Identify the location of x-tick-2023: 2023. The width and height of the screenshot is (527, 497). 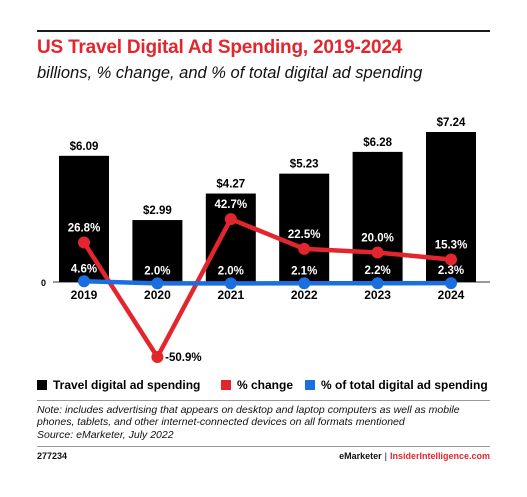
(377, 295).